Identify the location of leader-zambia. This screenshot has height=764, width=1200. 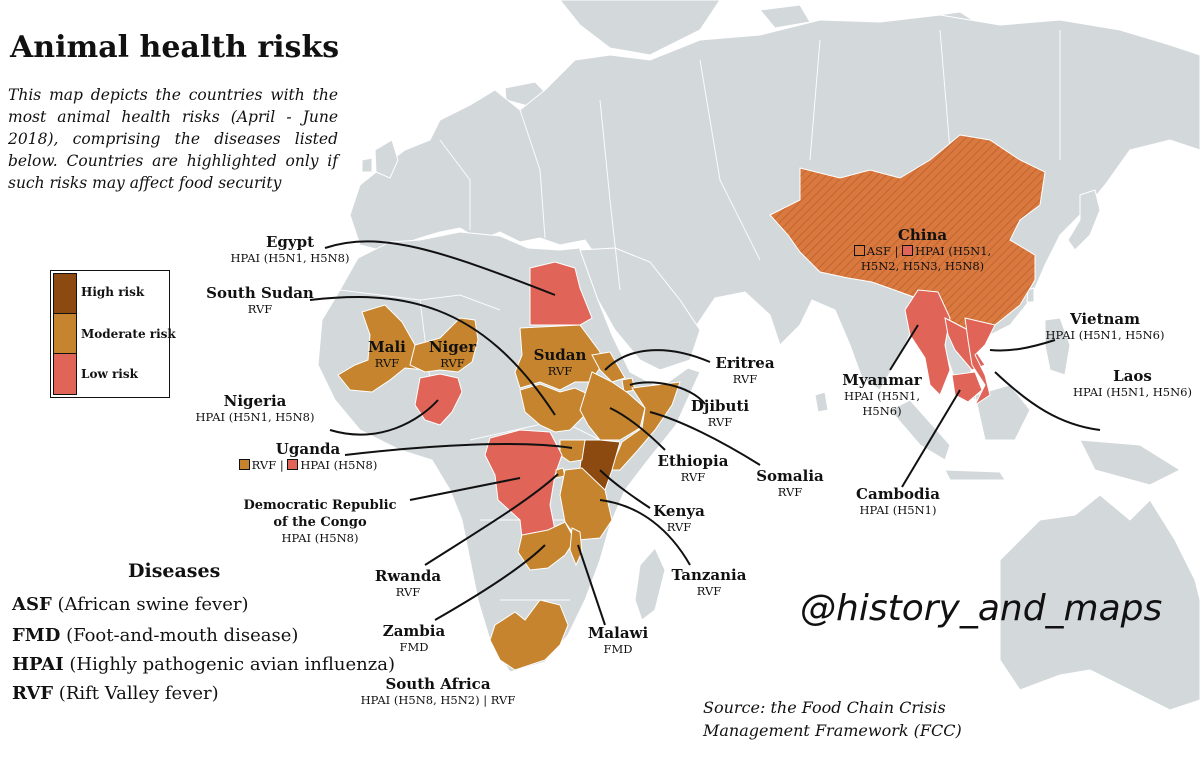
(490, 582).